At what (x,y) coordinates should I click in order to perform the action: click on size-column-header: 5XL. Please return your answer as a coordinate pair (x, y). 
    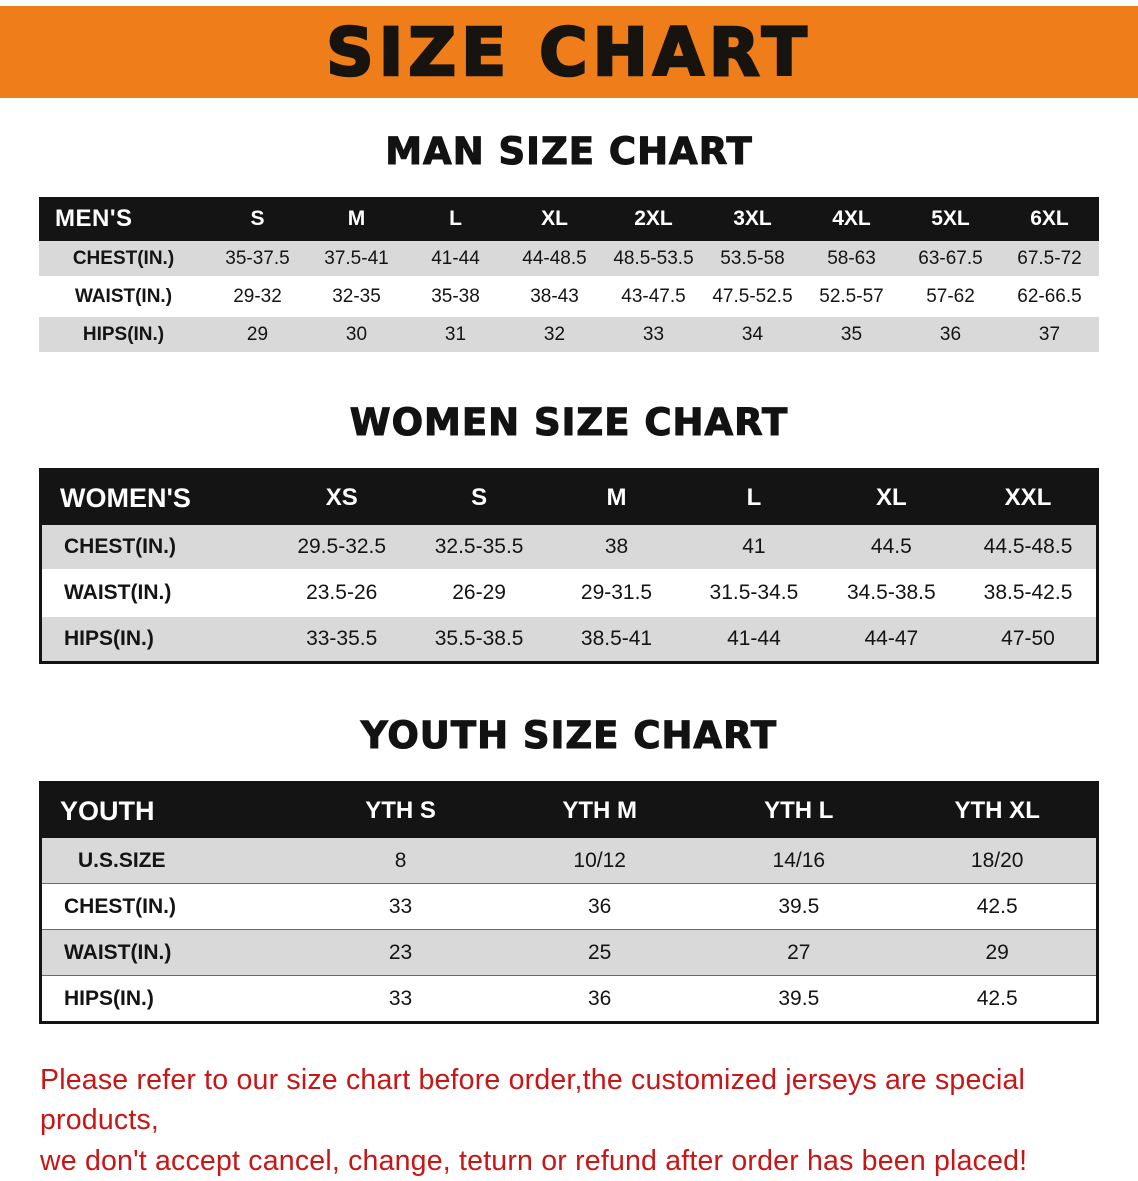
    Looking at the image, I should click on (950, 219).